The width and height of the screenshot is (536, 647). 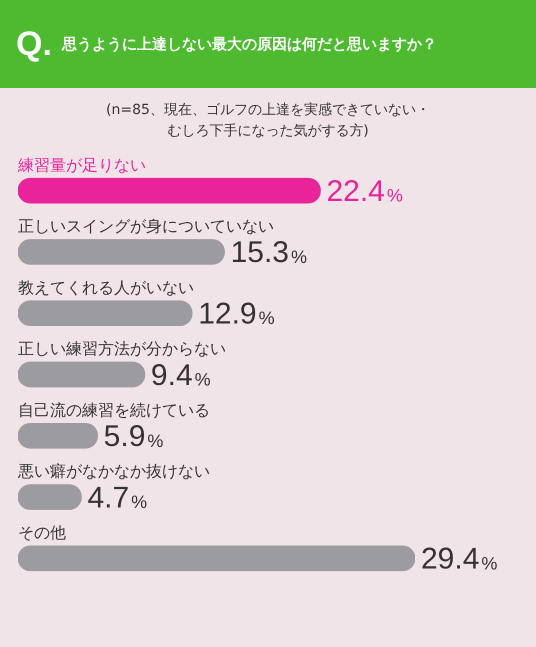 What do you see at coordinates (122, 348) in the screenshot?
I see `y-tick-label: 正しい練習方法が分からない` at bounding box center [122, 348].